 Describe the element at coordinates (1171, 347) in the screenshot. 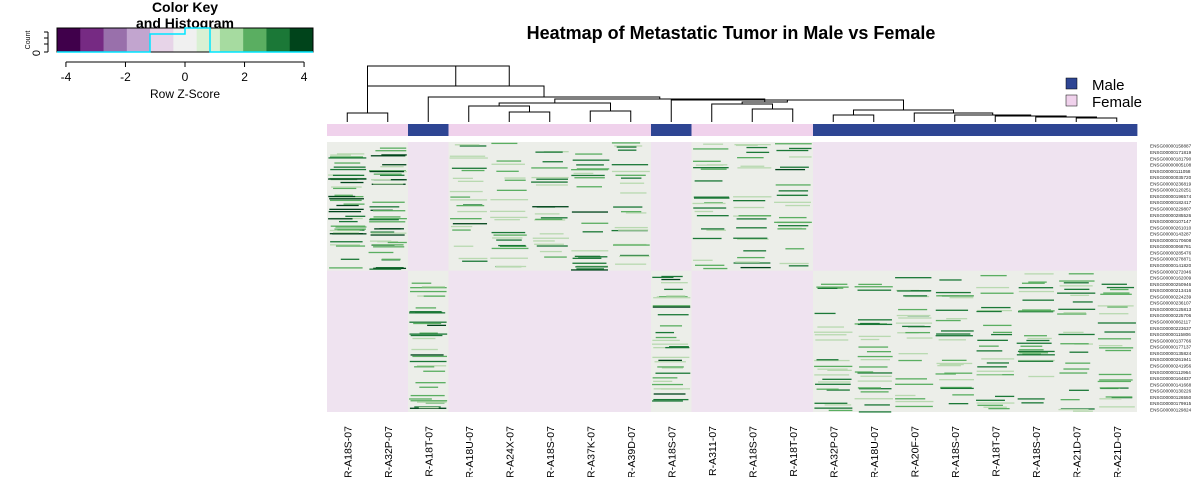

I see `row-label: ENSG00000177137` at that location.